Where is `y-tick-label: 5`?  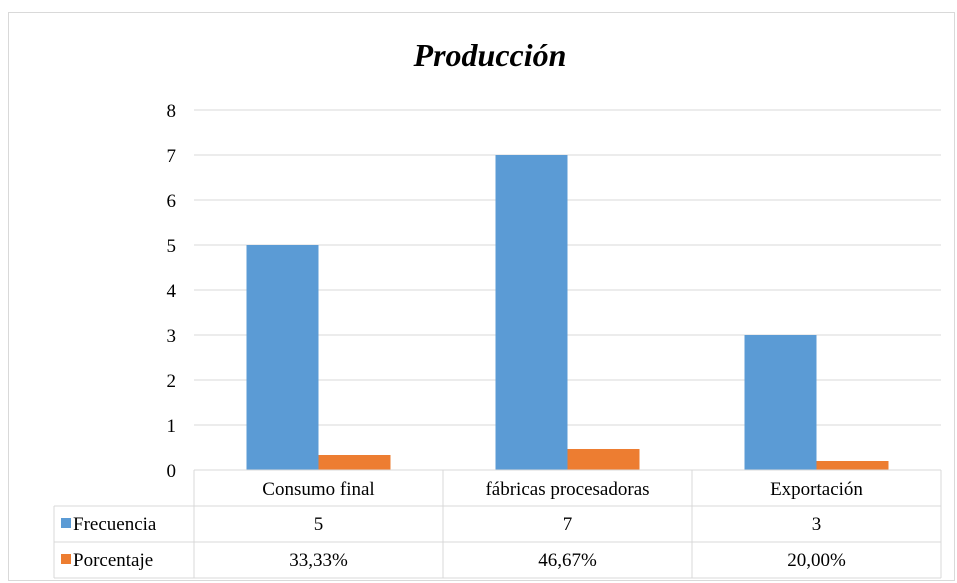 y-tick-label: 5 is located at coordinates (172, 246).